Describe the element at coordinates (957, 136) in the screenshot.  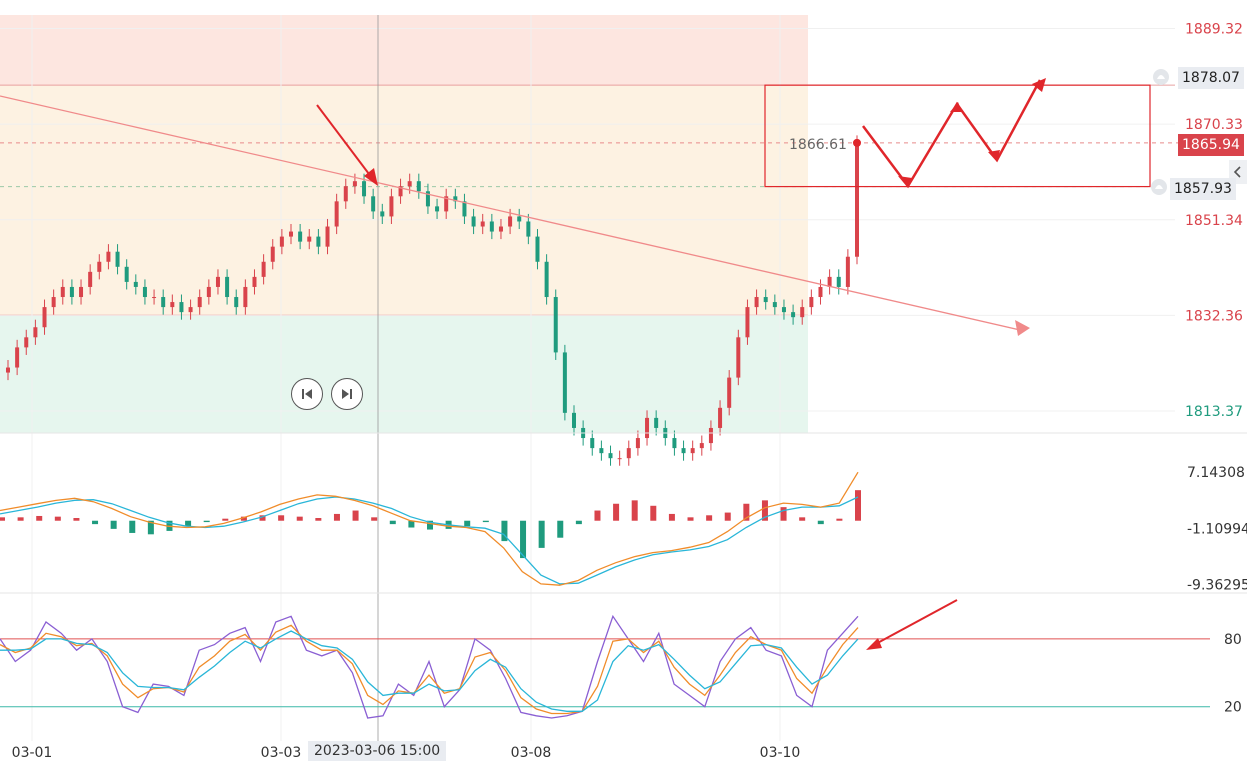
I see `target-box` at that location.